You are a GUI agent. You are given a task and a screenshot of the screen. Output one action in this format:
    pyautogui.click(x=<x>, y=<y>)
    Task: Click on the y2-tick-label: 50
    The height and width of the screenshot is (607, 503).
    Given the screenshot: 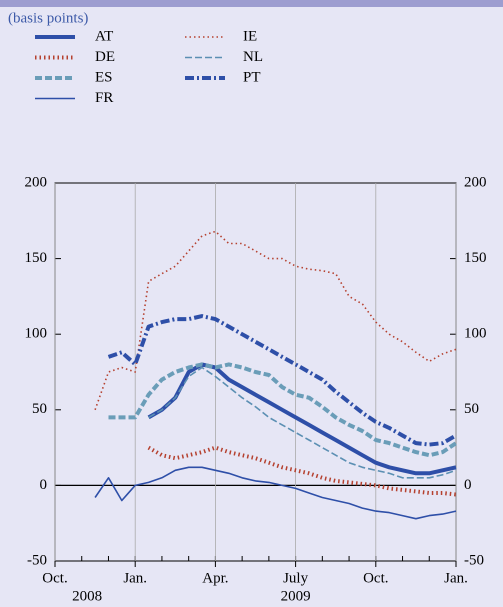 What is the action you would take?
    pyautogui.click(x=471, y=409)
    